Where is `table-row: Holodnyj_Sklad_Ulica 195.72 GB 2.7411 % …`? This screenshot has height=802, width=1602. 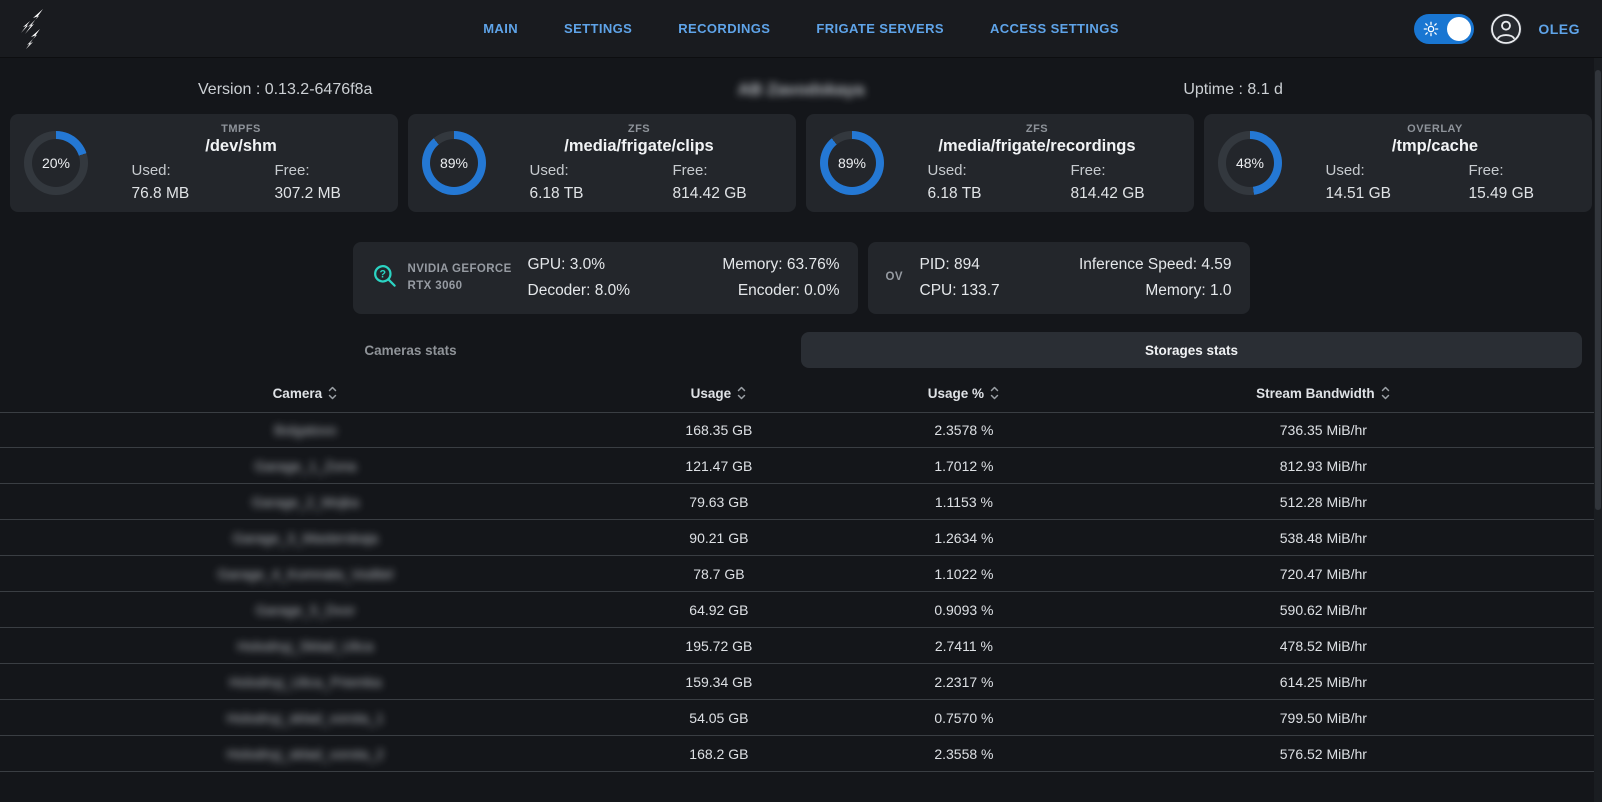
table-row: Holodnyj_Sklad_Ulica 195.72 GB 2.7411 % … is located at coordinates (801, 646).